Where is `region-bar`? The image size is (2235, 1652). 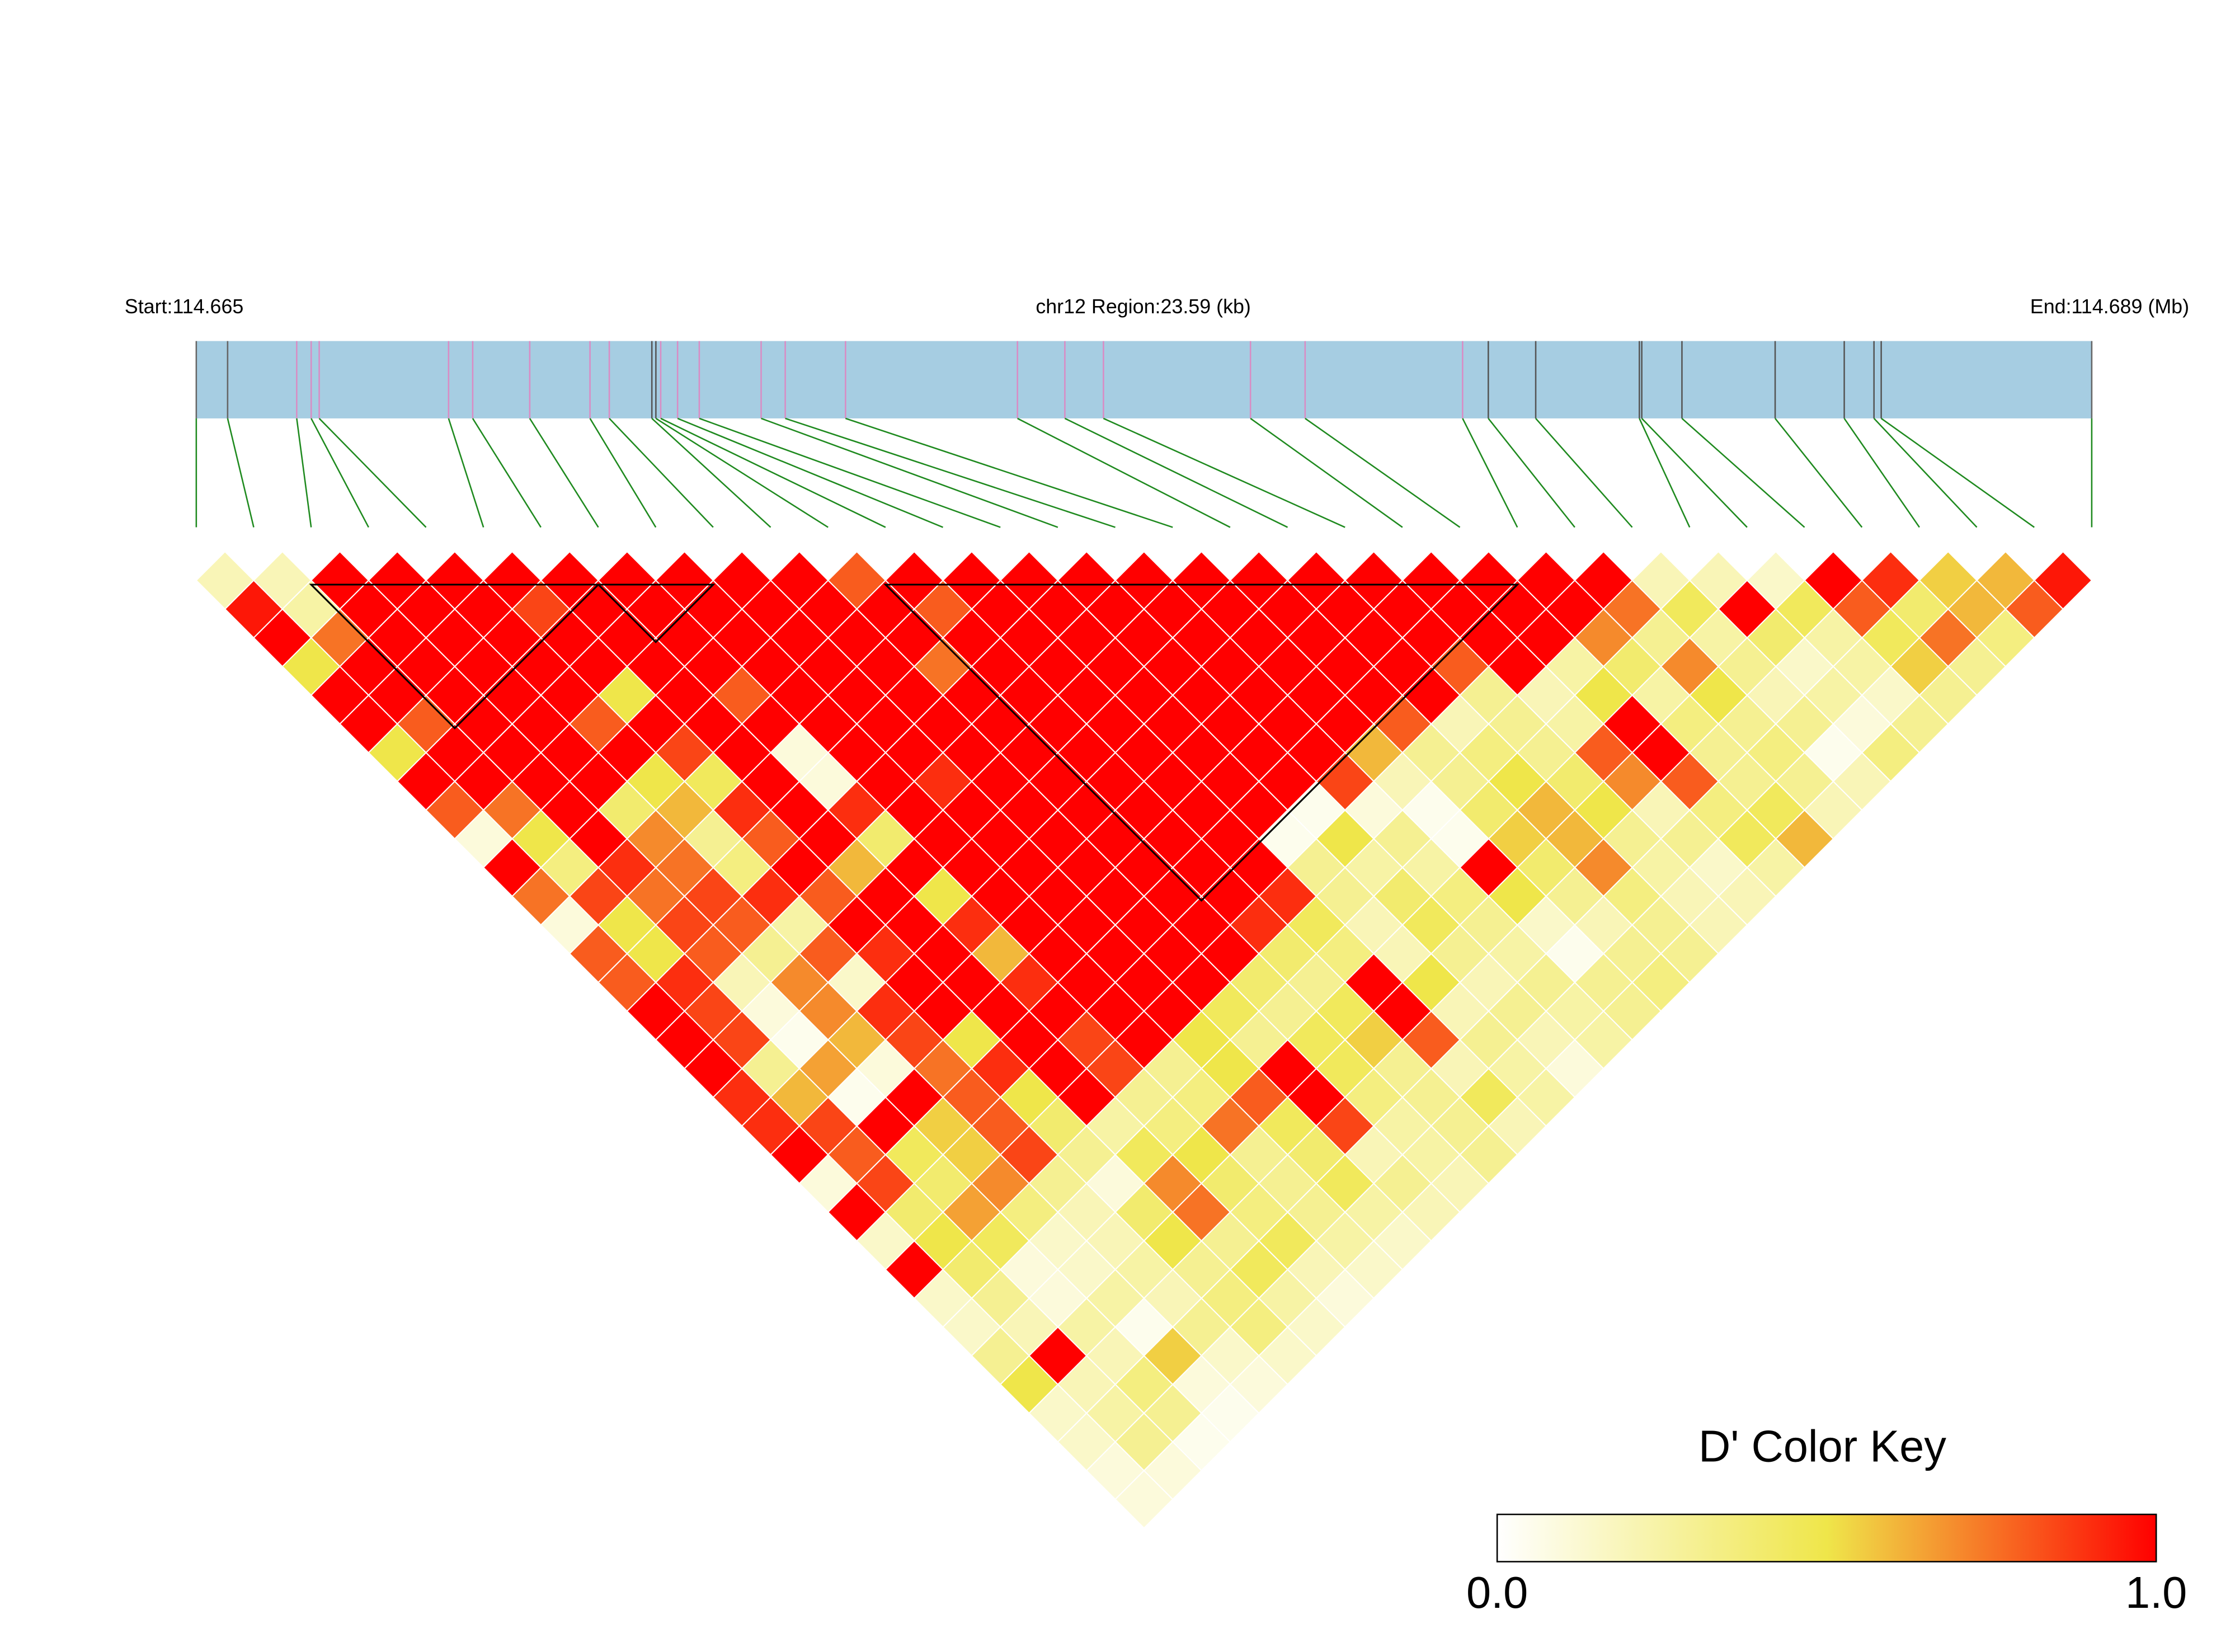 region-bar is located at coordinates (1144, 379).